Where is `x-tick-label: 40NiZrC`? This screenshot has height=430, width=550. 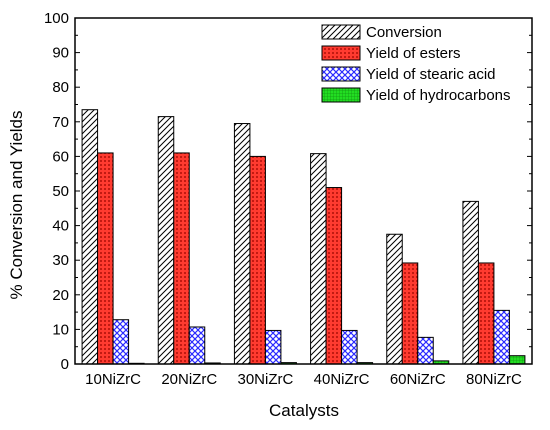 x-tick-label: 40NiZrC is located at coordinates (342, 379).